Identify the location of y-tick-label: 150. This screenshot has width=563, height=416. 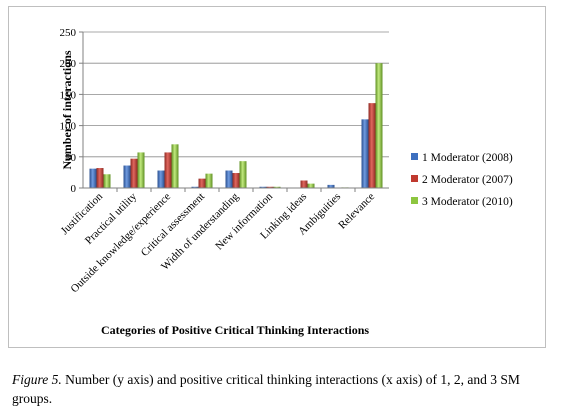
(68, 95).